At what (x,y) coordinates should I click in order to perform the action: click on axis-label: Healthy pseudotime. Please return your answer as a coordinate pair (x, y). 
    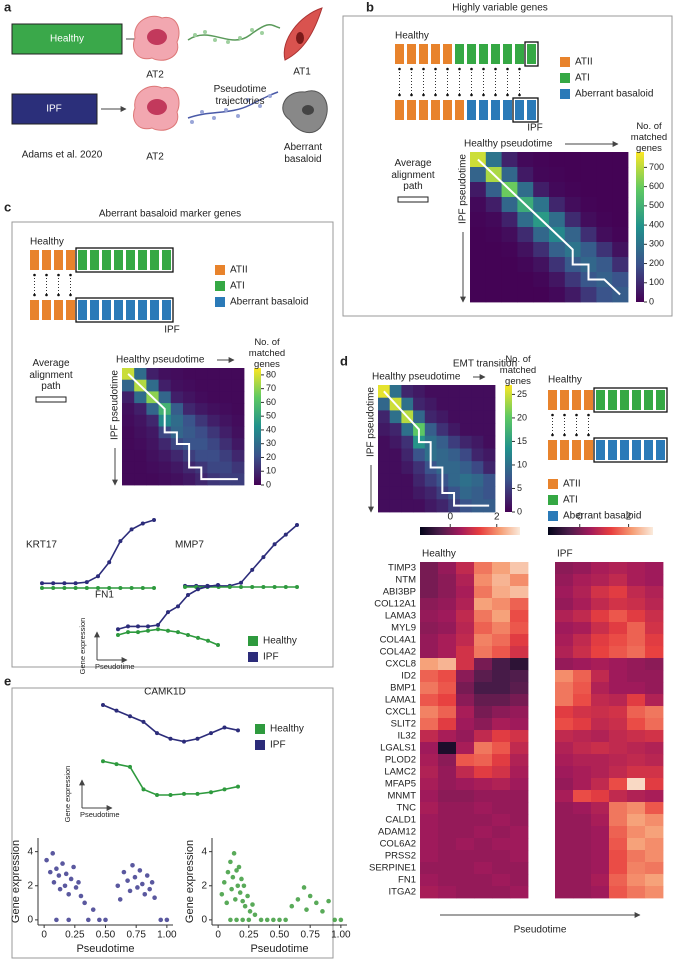
    Looking at the image, I should click on (160, 360).